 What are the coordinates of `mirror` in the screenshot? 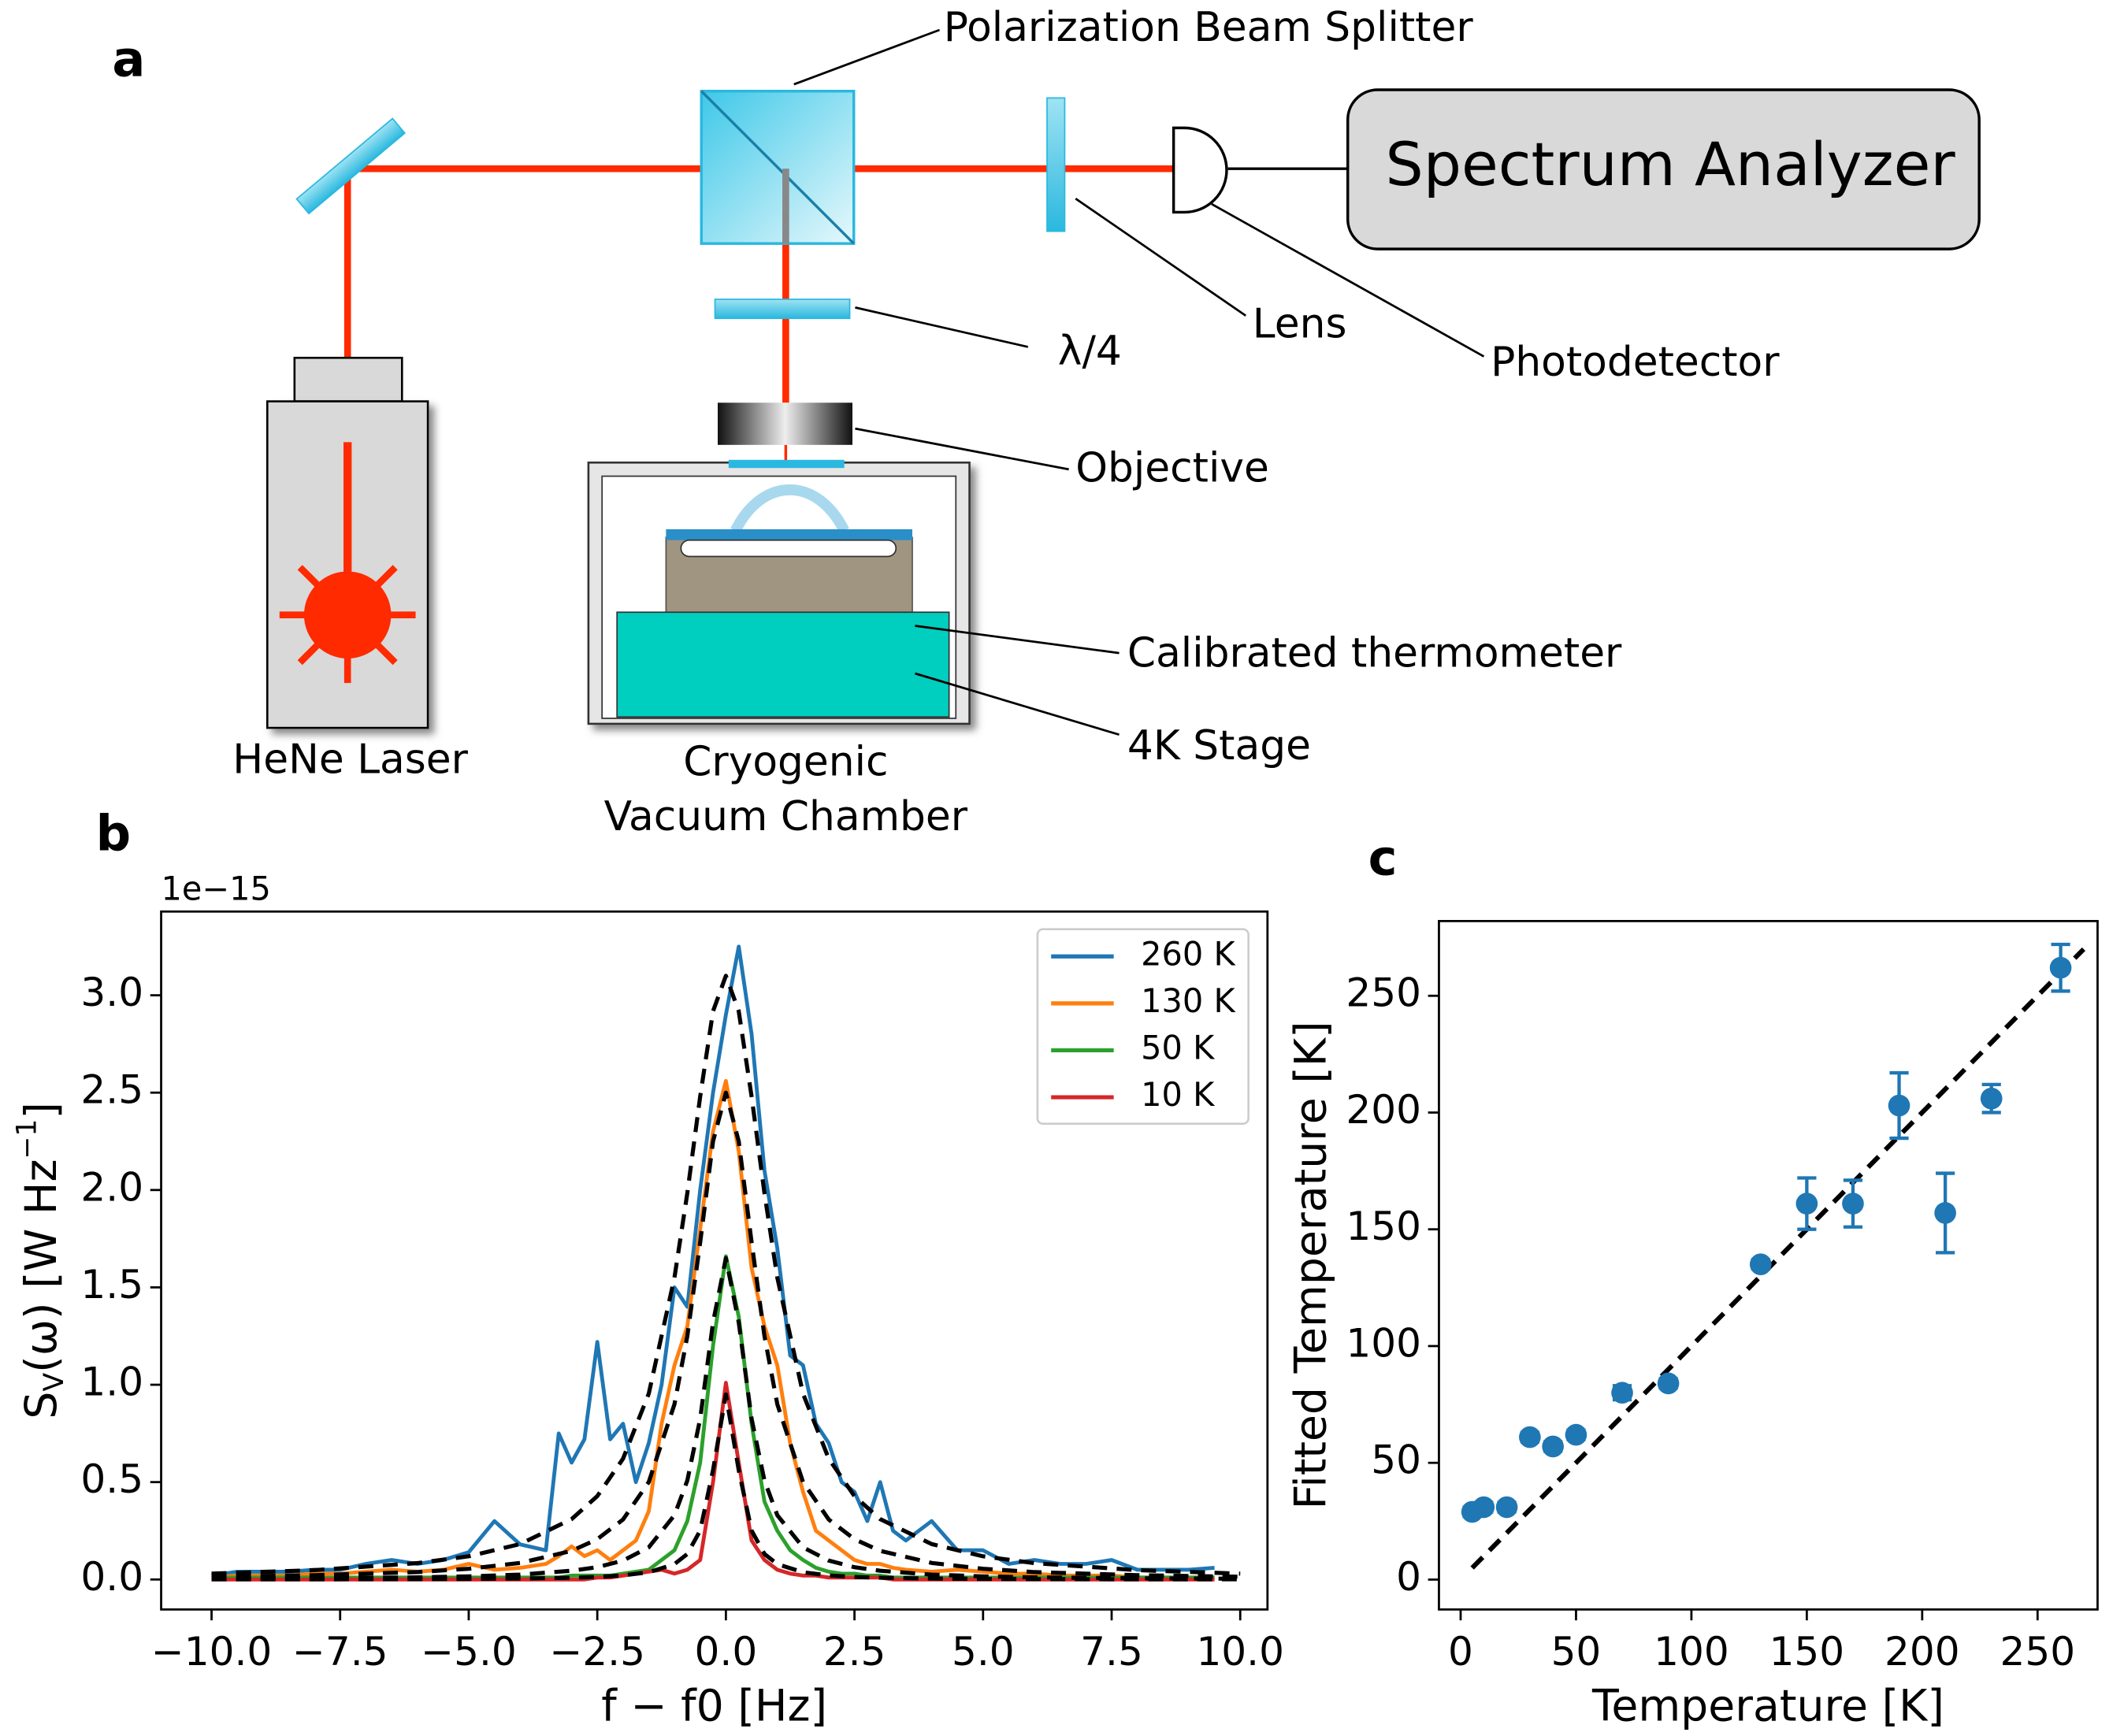 It's located at (351, 166).